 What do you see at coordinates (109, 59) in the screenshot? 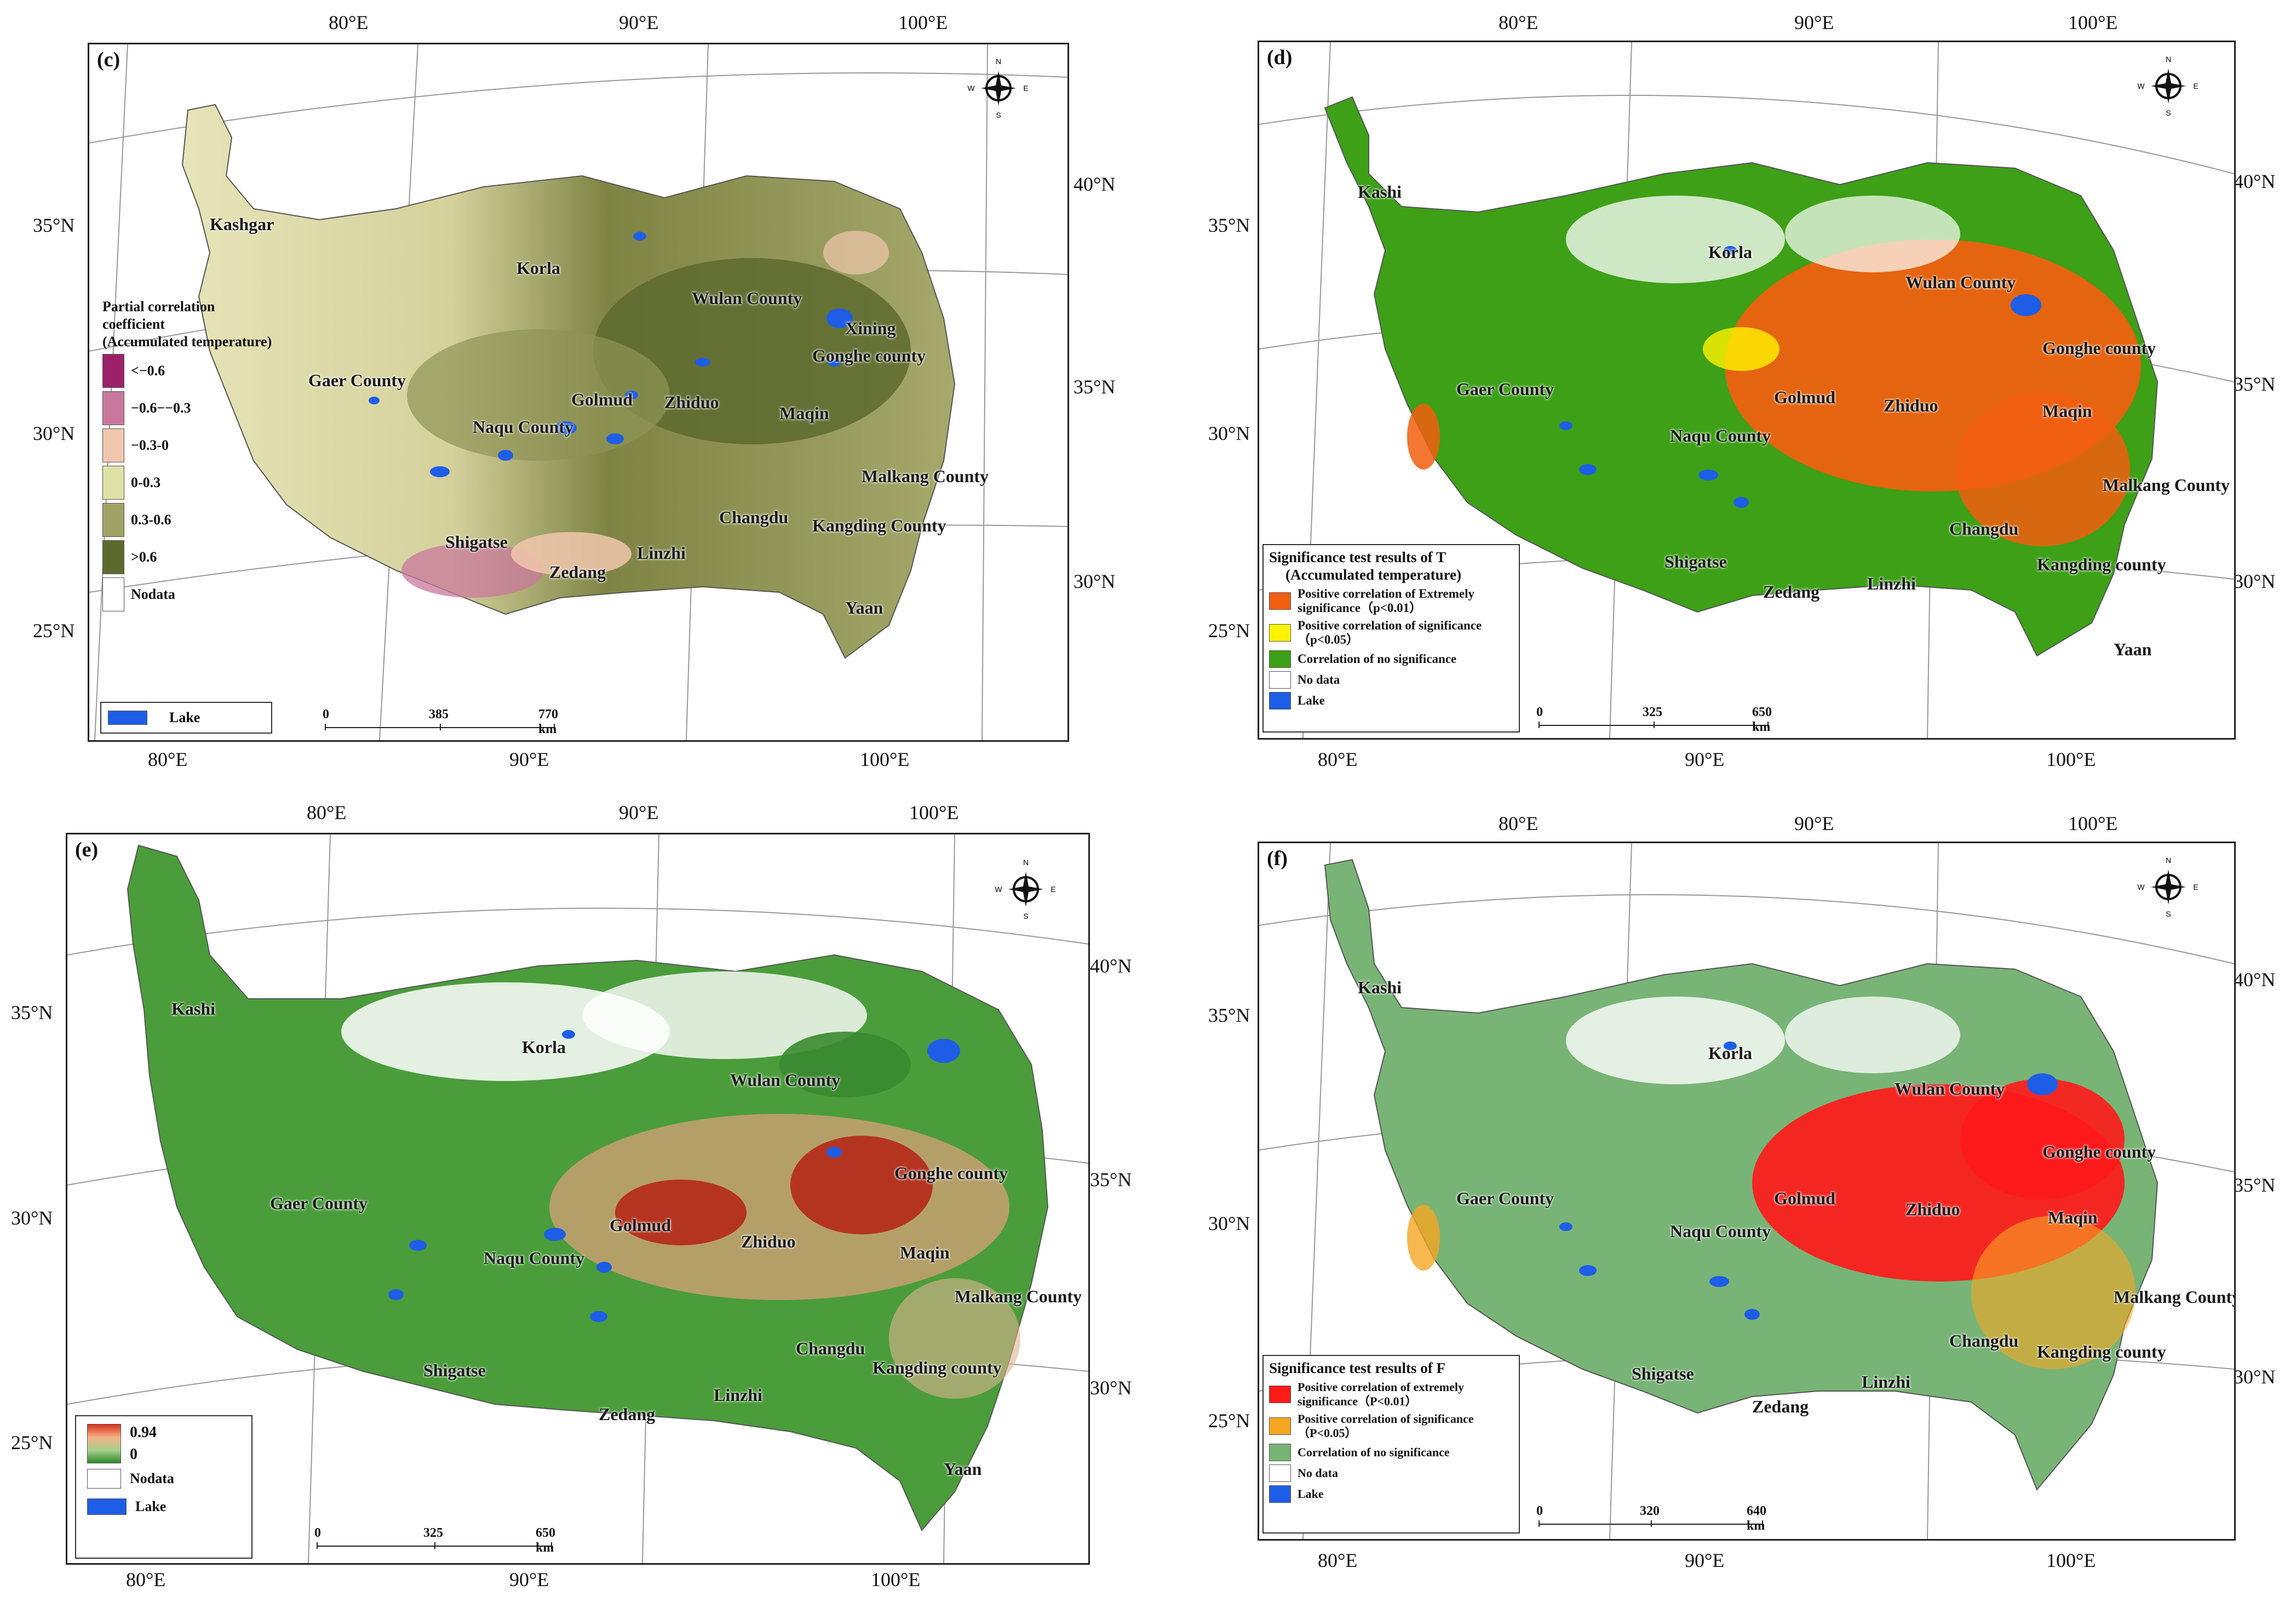
I see `panel-label-c: (c)` at bounding box center [109, 59].